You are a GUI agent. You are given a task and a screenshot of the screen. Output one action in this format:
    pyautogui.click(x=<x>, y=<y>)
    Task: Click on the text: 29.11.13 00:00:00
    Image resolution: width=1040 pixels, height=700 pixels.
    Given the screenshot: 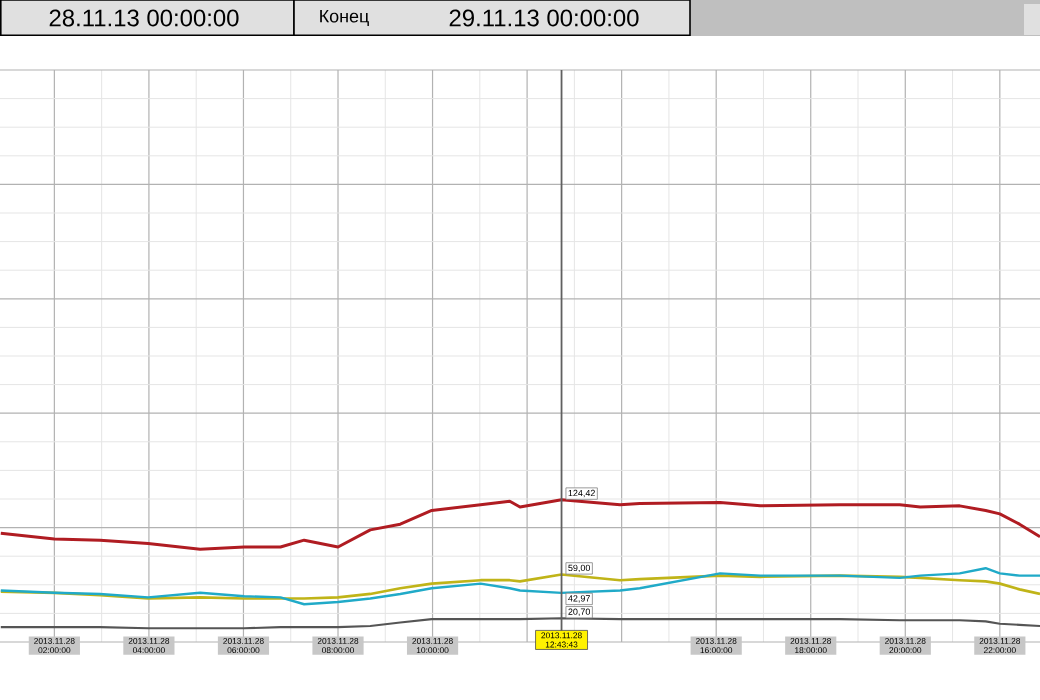 What is the action you would take?
    pyautogui.click(x=544, y=18)
    